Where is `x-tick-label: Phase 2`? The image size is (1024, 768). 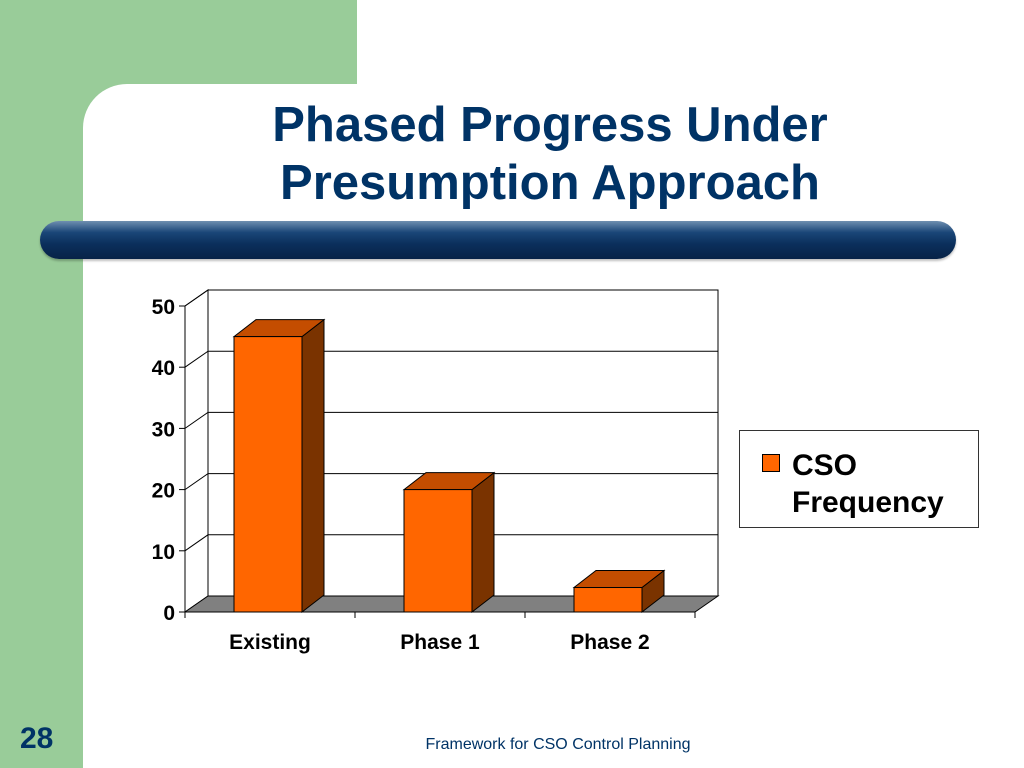
x-tick-label: Phase 2 is located at coordinates (609, 642).